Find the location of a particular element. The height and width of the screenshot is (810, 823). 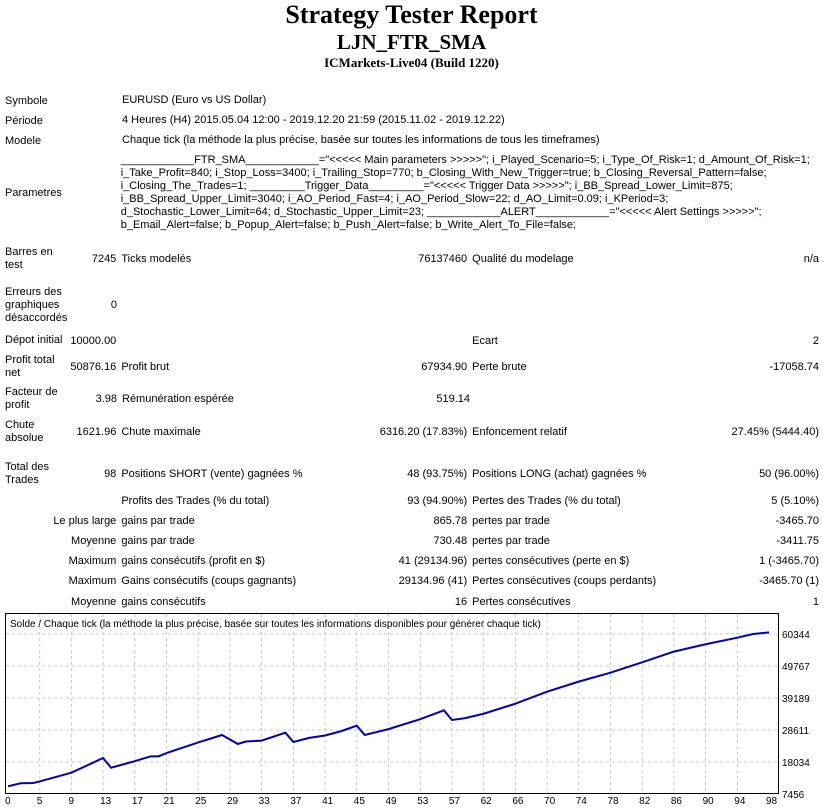

x-tick-label: 78 is located at coordinates (613, 801).